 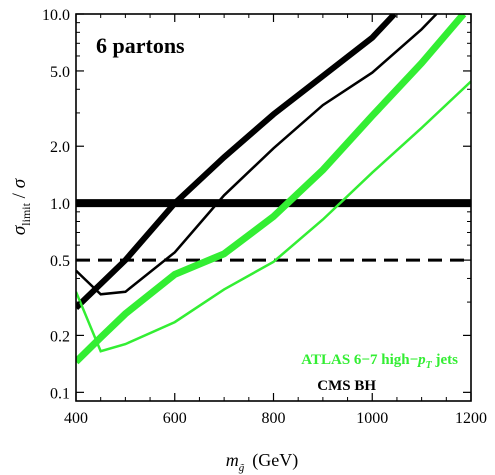 I want to click on atlas-label-main: ATLAS 6−7 high−, so click(x=359, y=360).